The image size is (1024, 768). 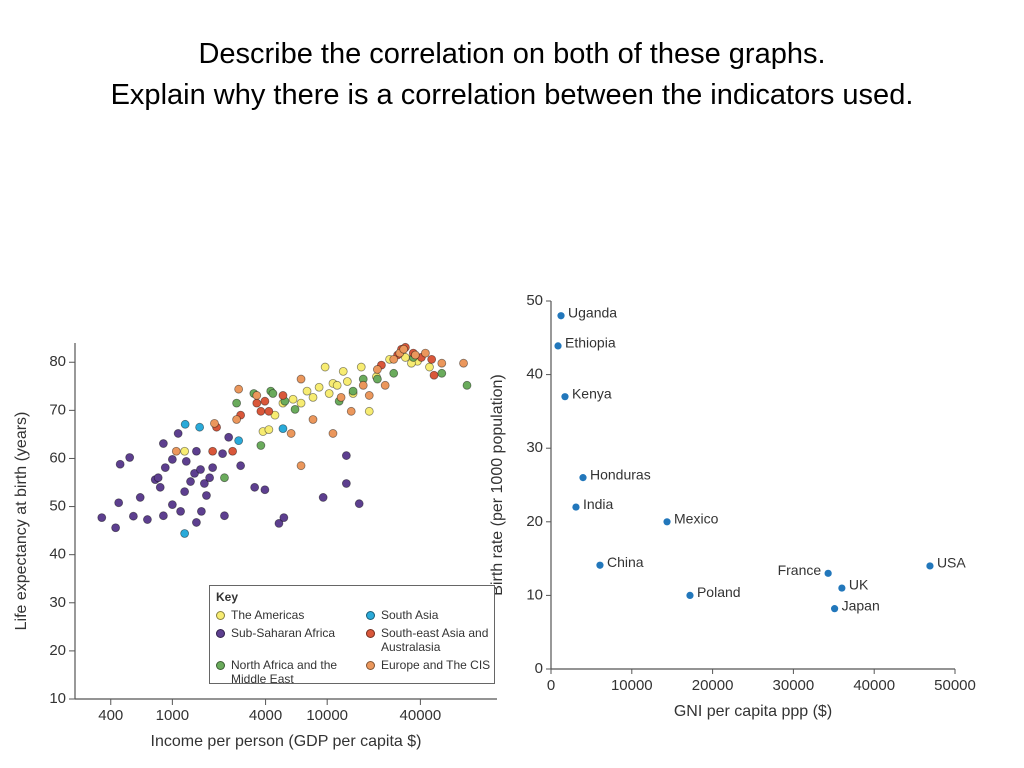 I want to click on y-axis-label: Life expectancy at birth (years), so click(x=21, y=521).